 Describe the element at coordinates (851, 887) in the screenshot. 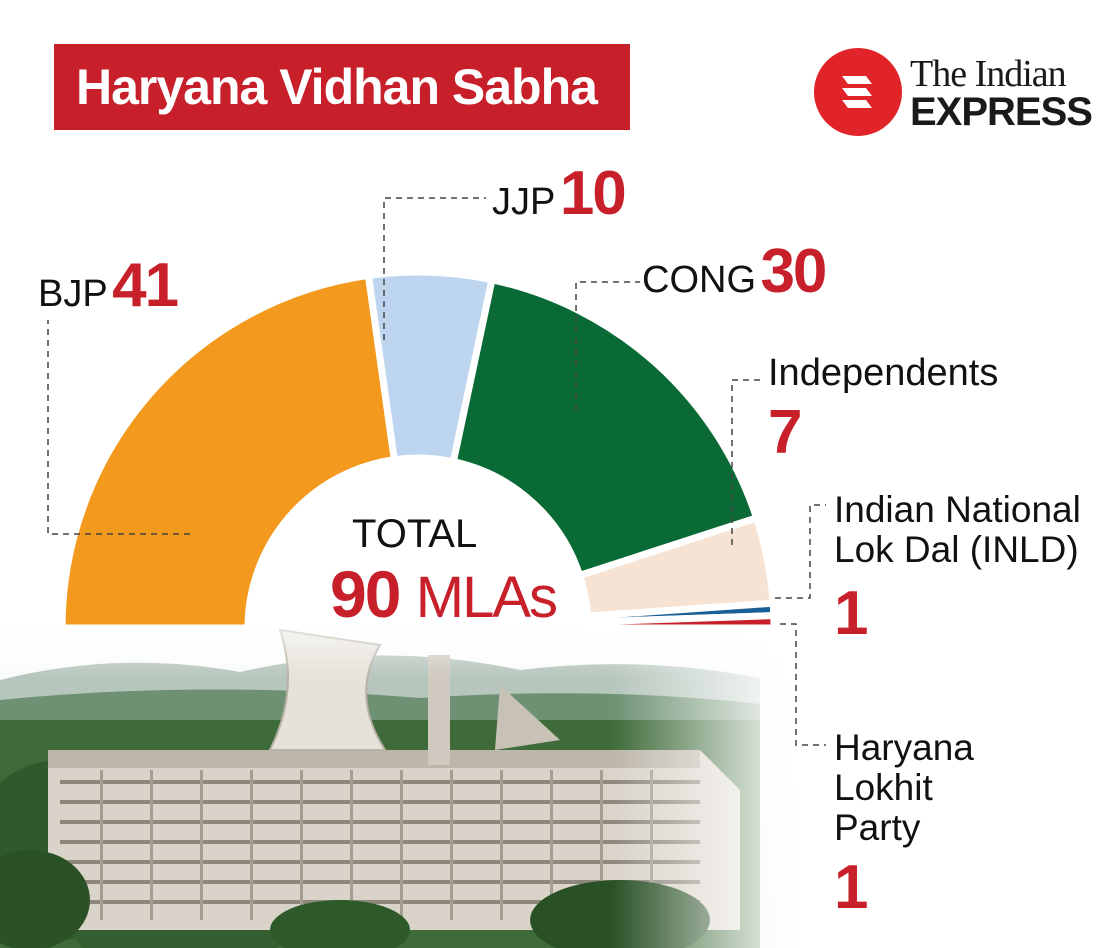

I see `seat-count-hlp: 1` at that location.